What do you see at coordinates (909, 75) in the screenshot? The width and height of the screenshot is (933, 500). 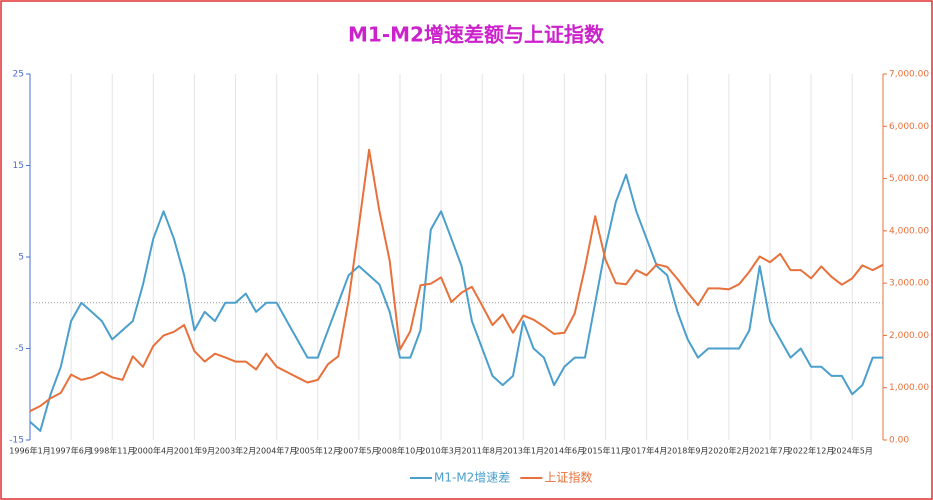 I see `y2-tick-label: 7,000.00` at bounding box center [909, 75].